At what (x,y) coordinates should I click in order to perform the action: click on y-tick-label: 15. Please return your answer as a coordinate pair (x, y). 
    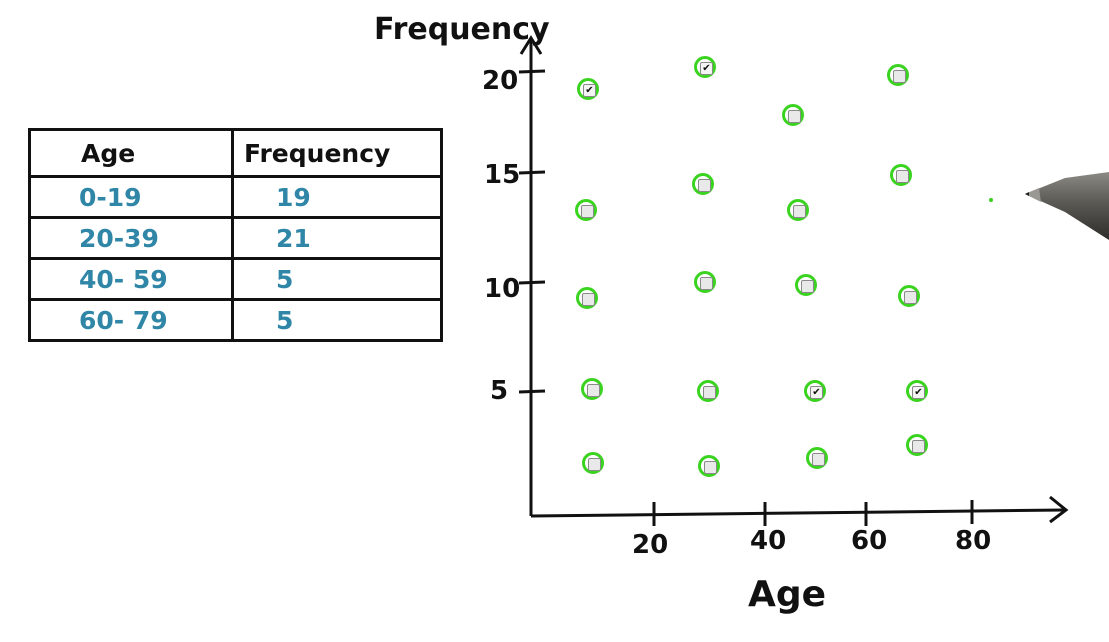
    Looking at the image, I should click on (502, 175).